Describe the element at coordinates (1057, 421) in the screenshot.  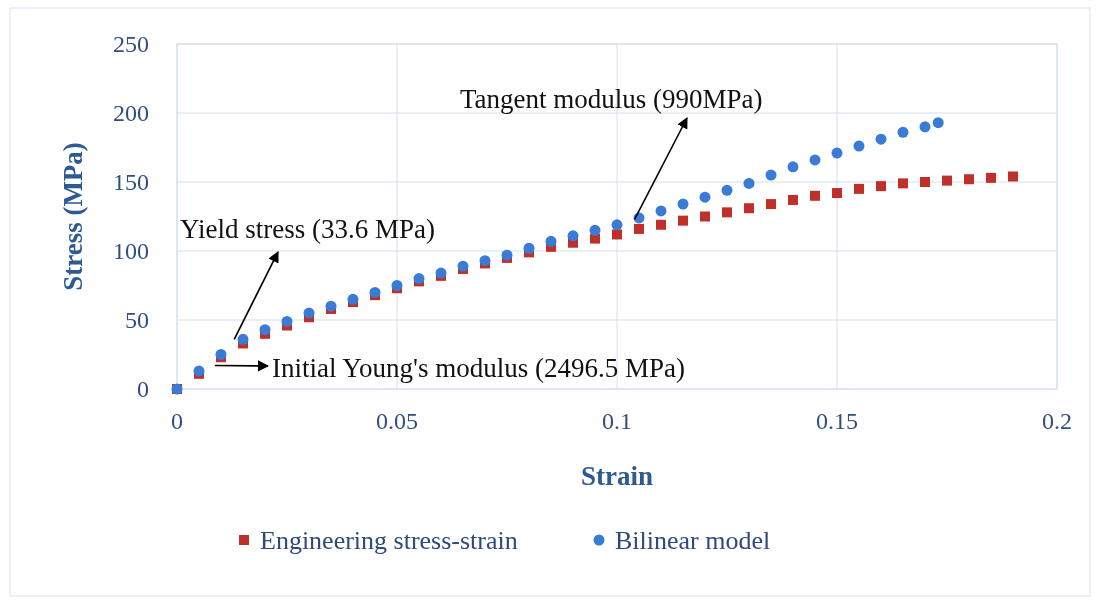
I see `x-tick-label: 0.2` at that location.